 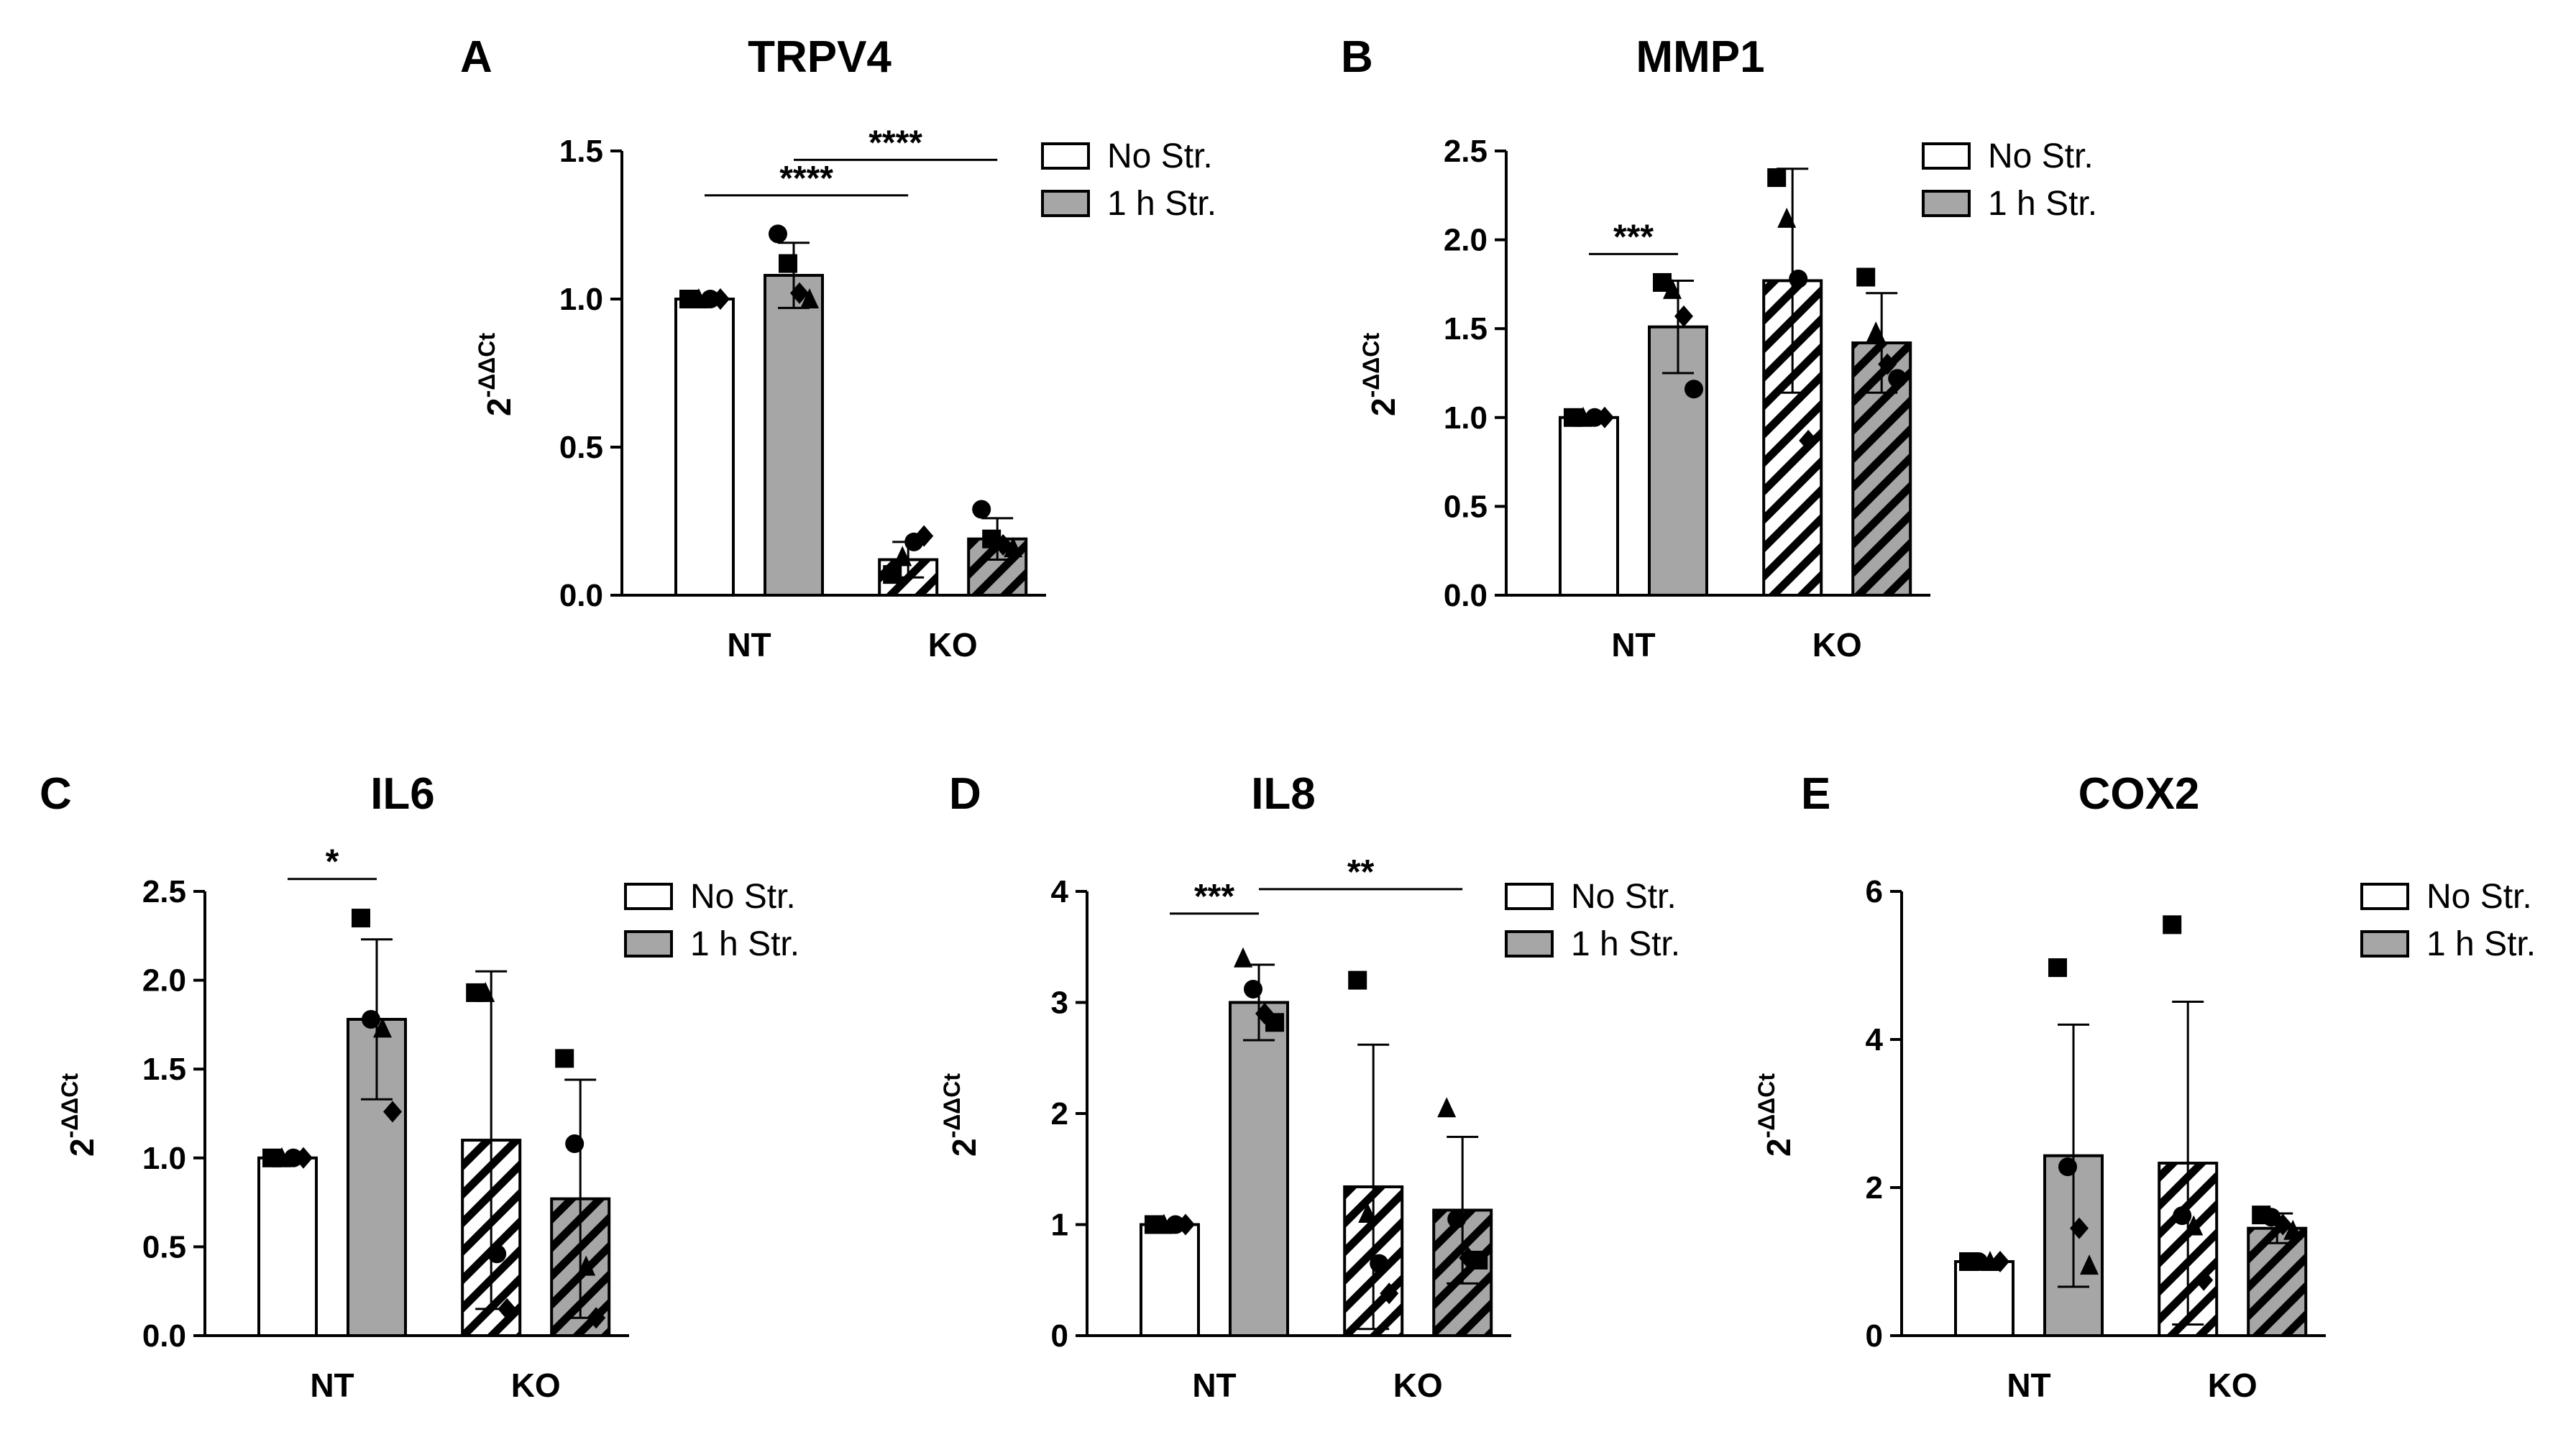 I want to click on chart-title: IL8, so click(x=1283, y=794).